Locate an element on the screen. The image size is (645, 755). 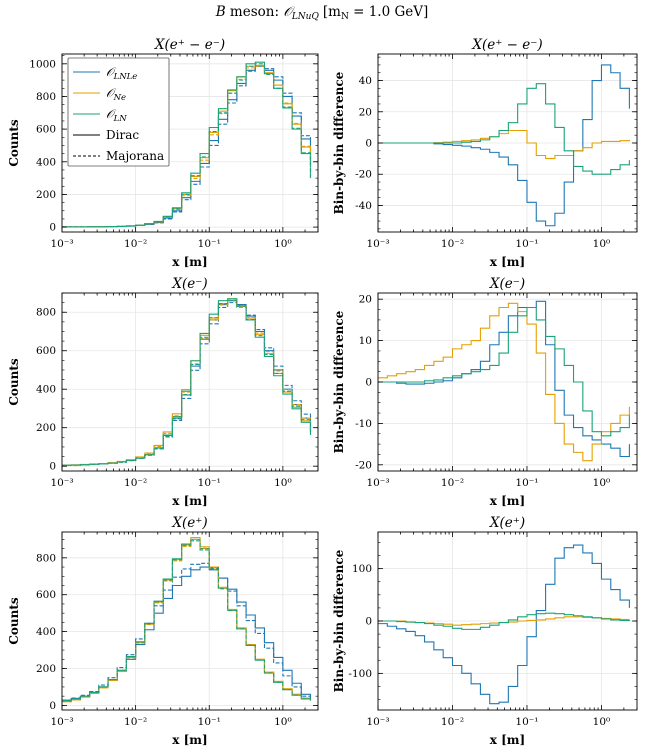
y-ticks: -40 -20 0 20 40 is located at coordinates (496, 143).